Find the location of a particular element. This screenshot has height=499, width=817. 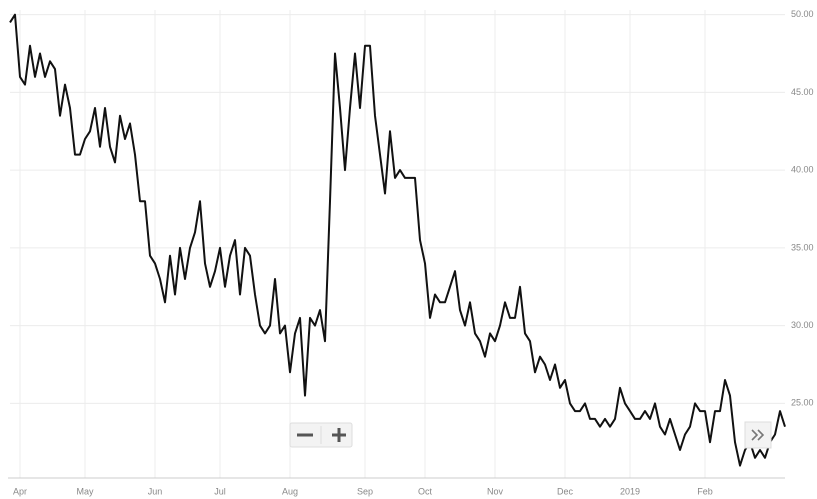

x-tick-label: 2019 is located at coordinates (630, 491).